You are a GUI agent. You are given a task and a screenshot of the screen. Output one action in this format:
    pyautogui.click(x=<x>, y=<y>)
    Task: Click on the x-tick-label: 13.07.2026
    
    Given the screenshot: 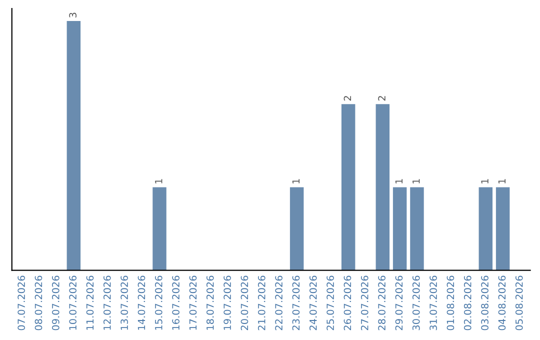 What is the action you would take?
    pyautogui.click(x=124, y=303)
    